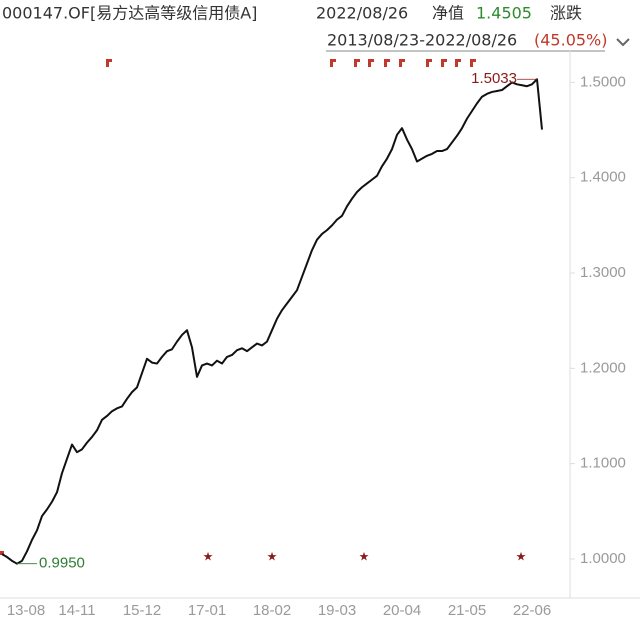 Image resolution: width=640 pixels, height=626 pixels. I want to click on event-stars: ★ ★ ★ ★, so click(365, 557).